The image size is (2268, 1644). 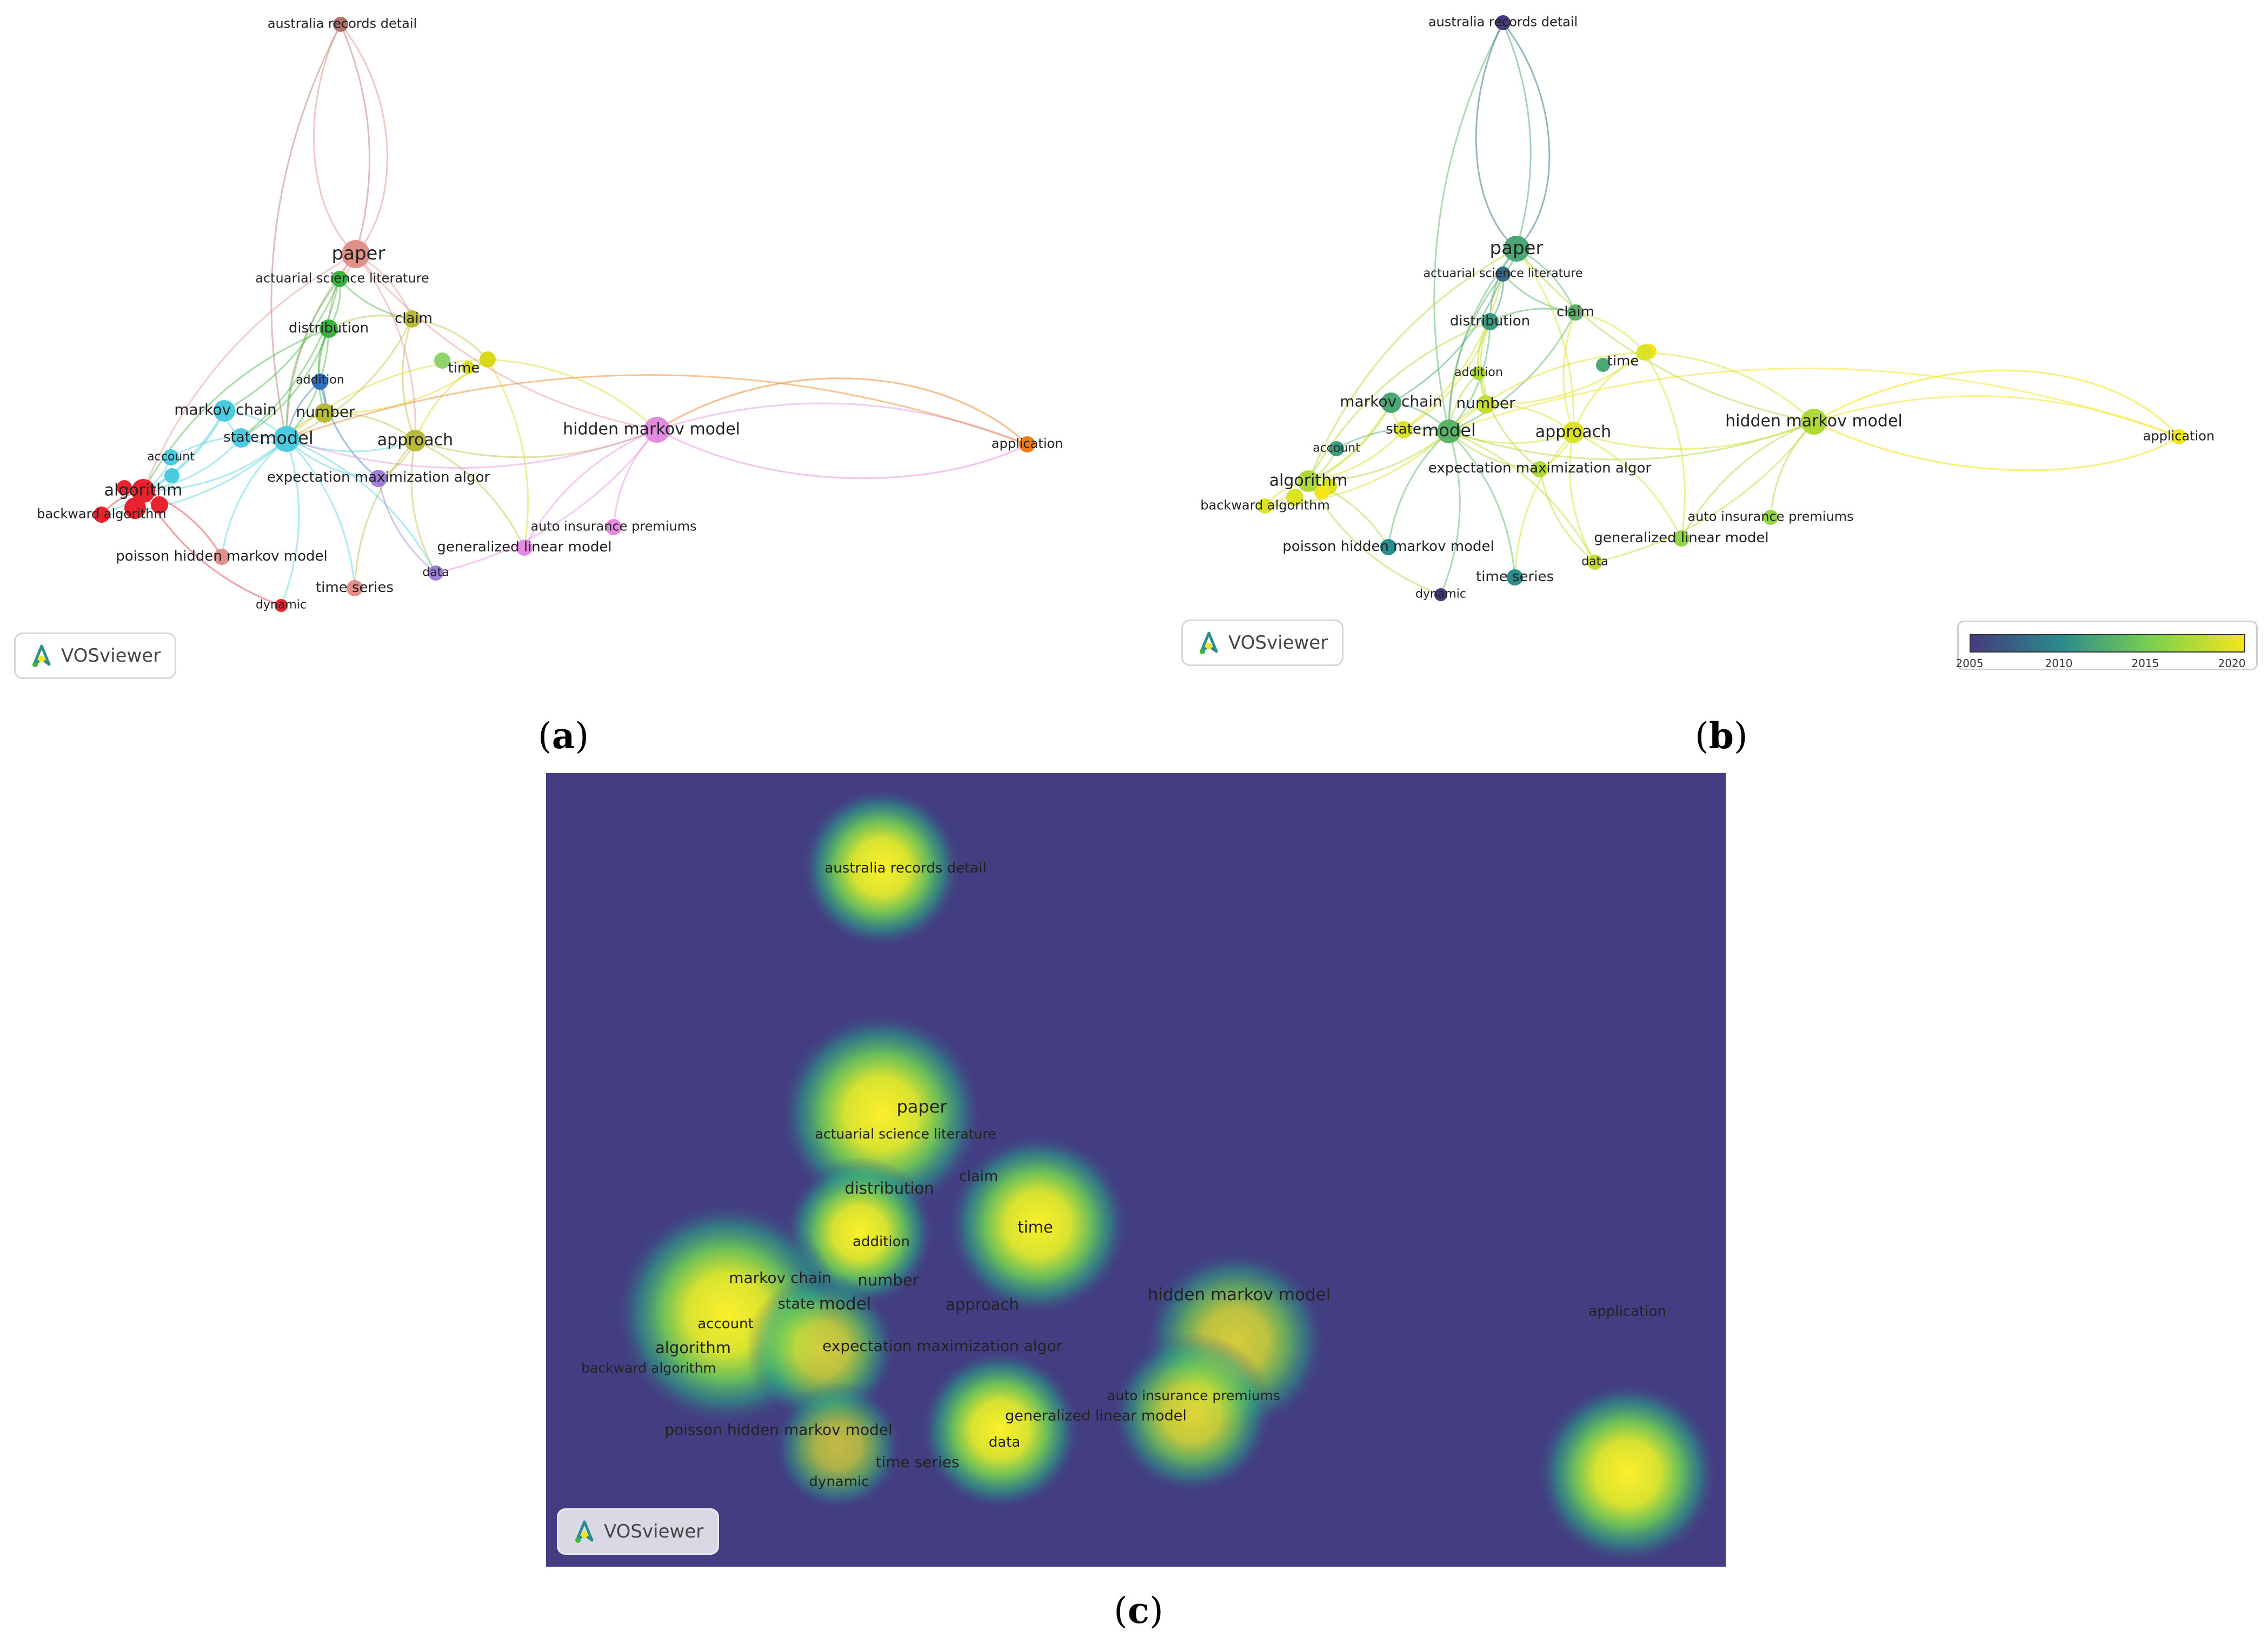 What do you see at coordinates (241, 438) in the screenshot?
I see `node-state` at bounding box center [241, 438].